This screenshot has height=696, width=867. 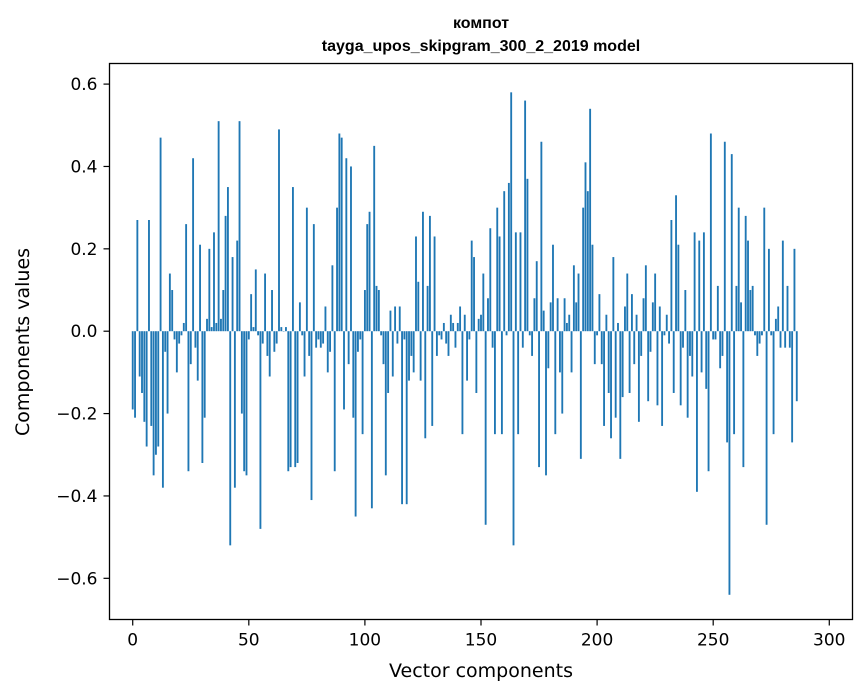 I want to click on x-tick-label: 200, so click(x=597, y=641).